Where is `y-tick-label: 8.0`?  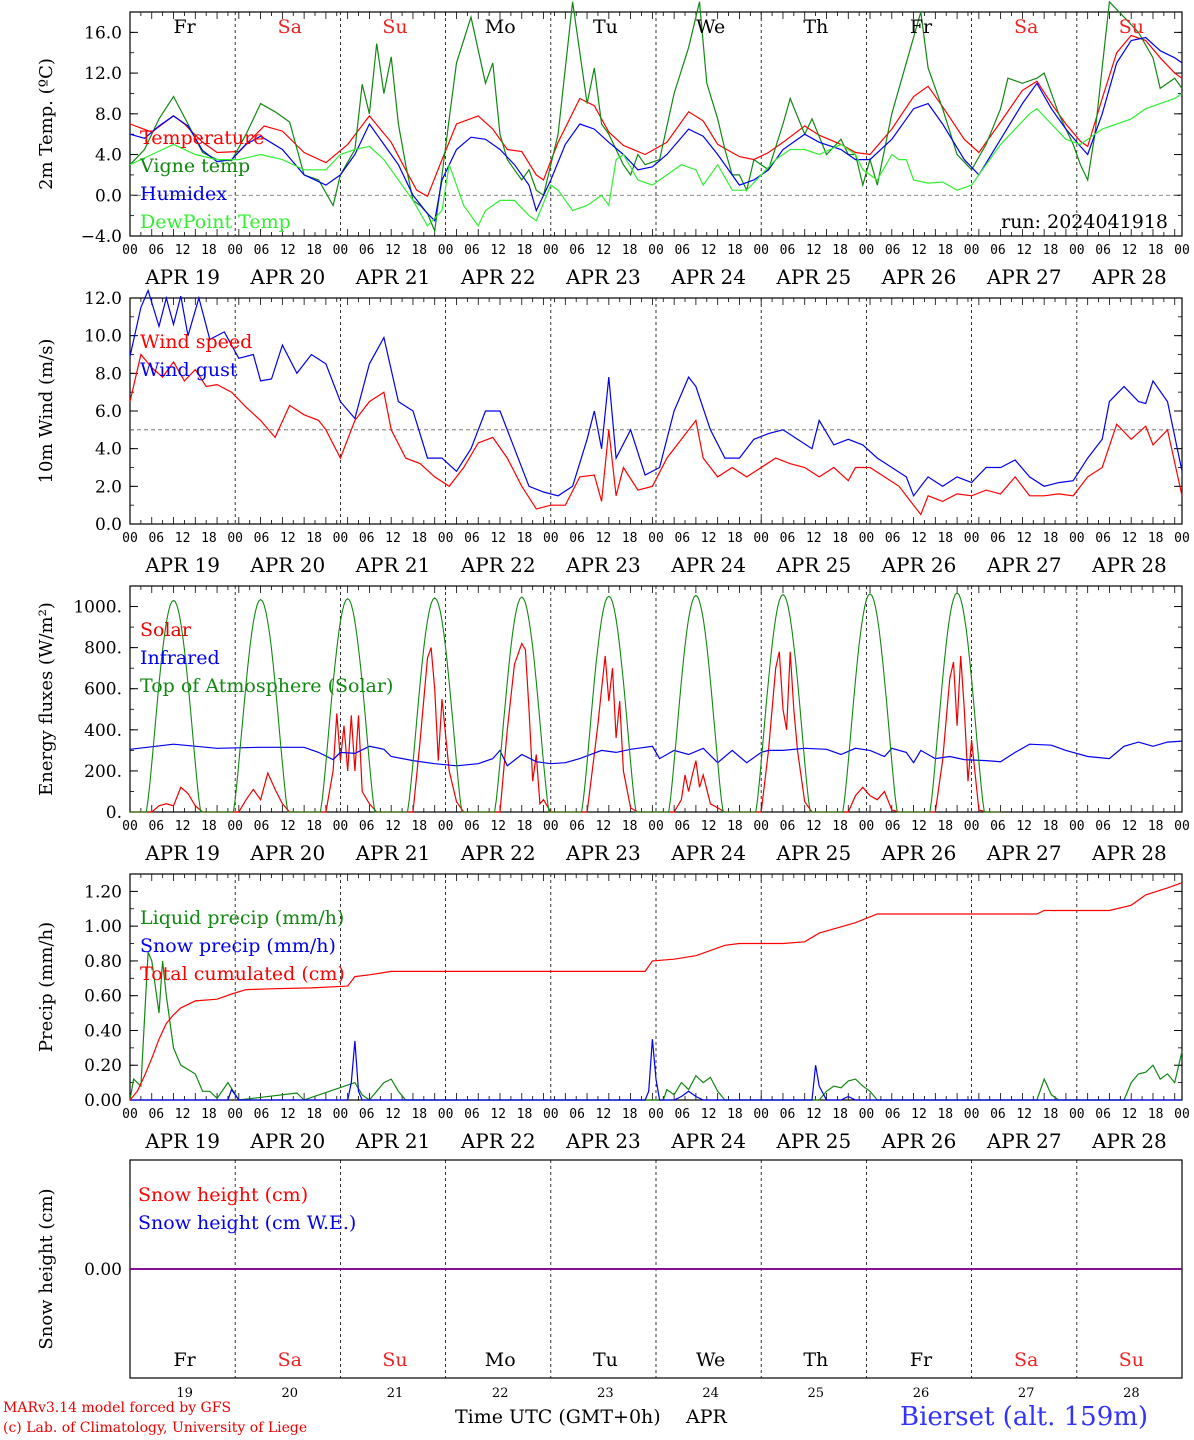 y-tick-label: 8.0 is located at coordinates (108, 374).